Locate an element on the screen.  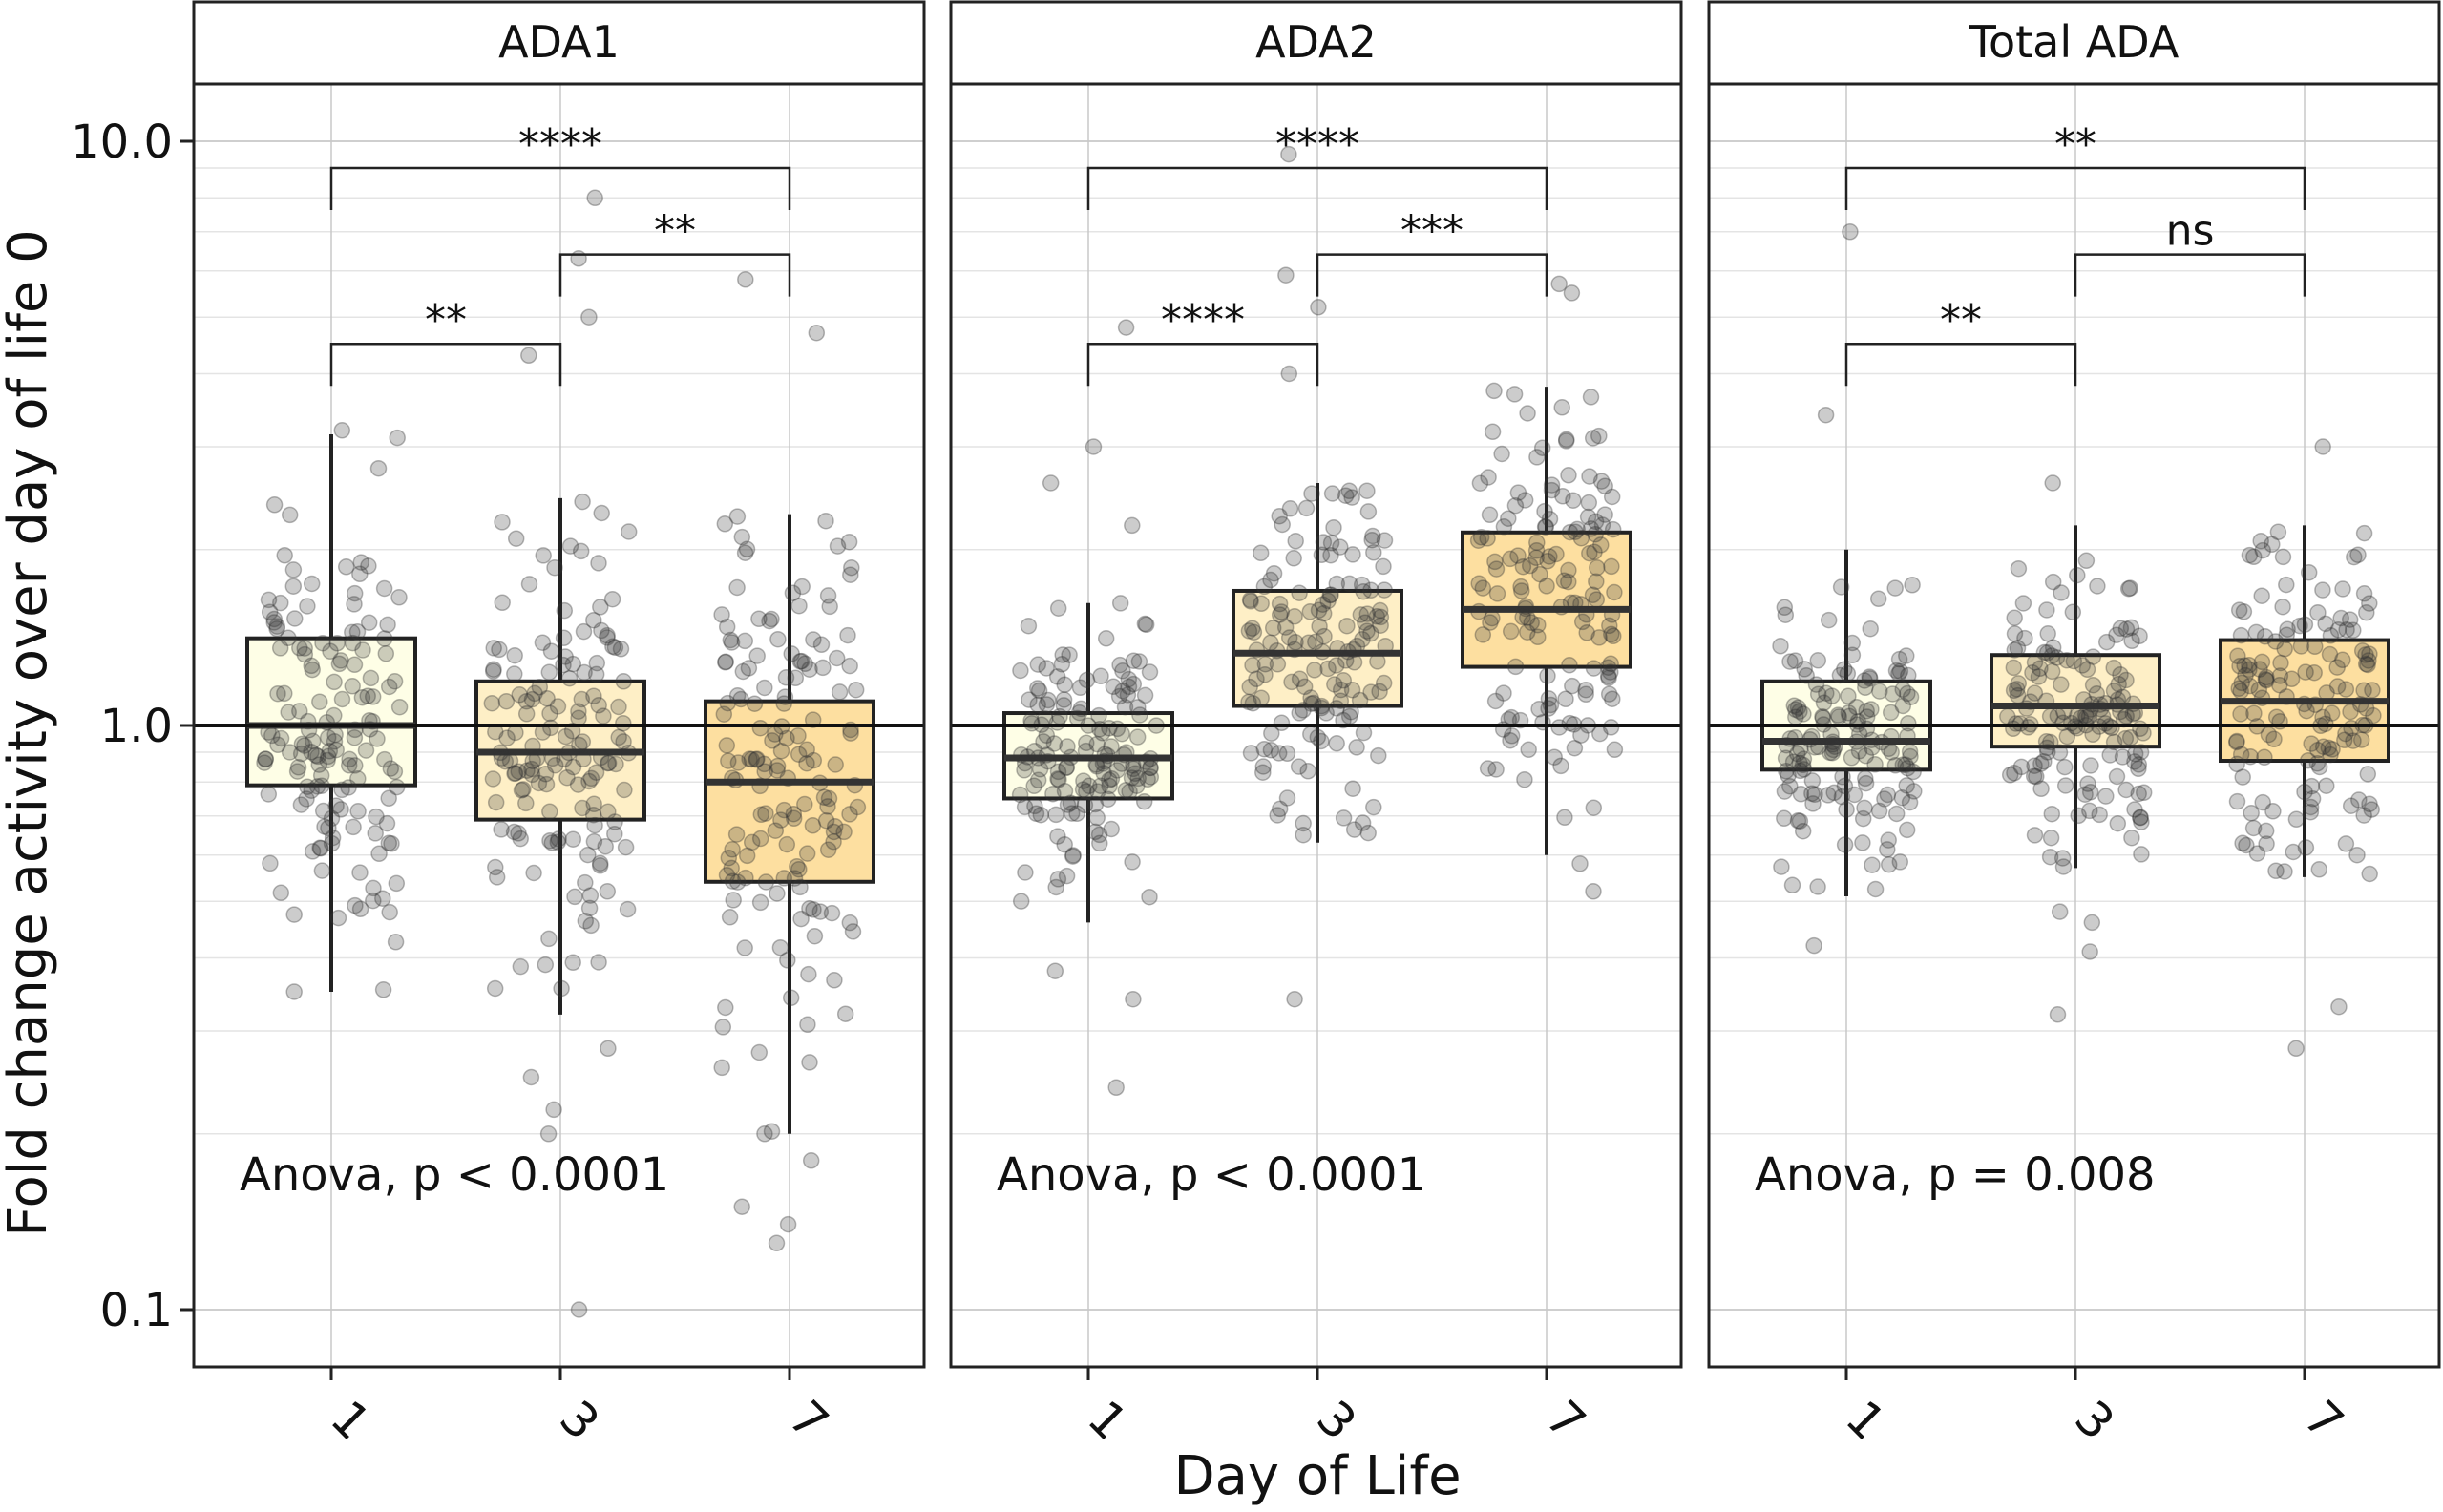
bracket-line is located at coordinates (1960, 365).